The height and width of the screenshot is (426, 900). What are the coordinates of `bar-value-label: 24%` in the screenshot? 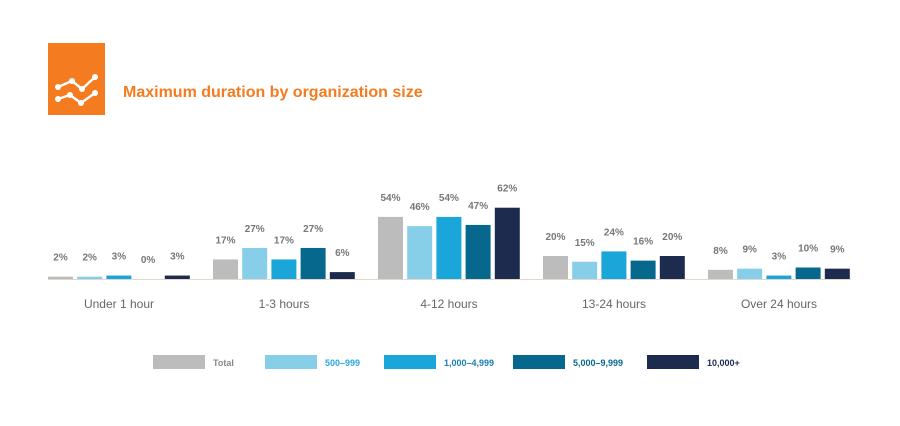 It's located at (614, 232).